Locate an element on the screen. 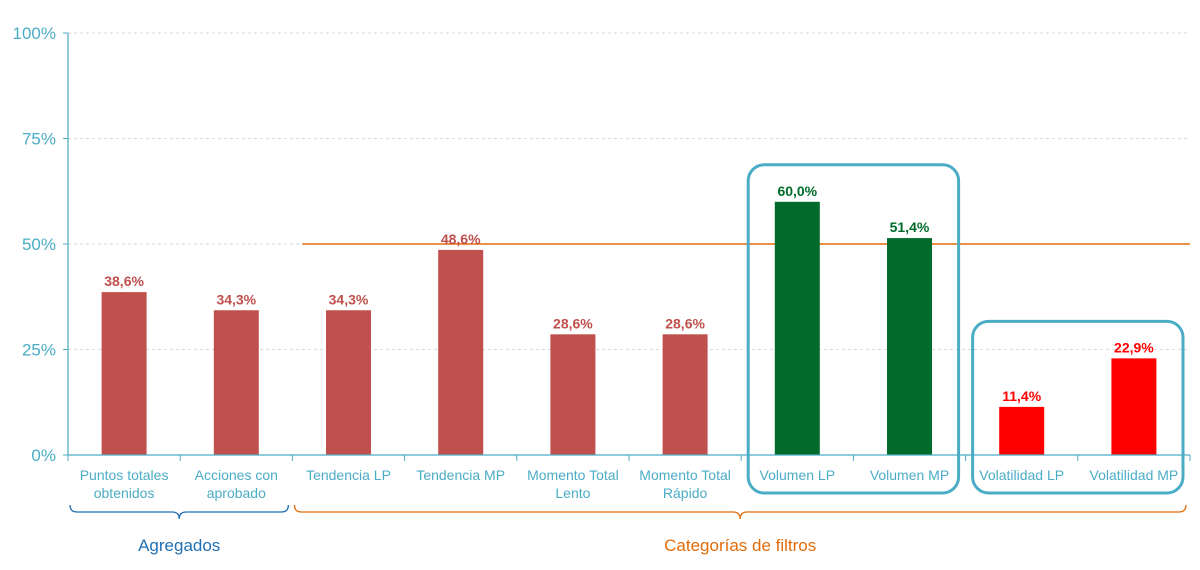 The height and width of the screenshot is (570, 1200). group-label: Agregados is located at coordinates (179, 545).